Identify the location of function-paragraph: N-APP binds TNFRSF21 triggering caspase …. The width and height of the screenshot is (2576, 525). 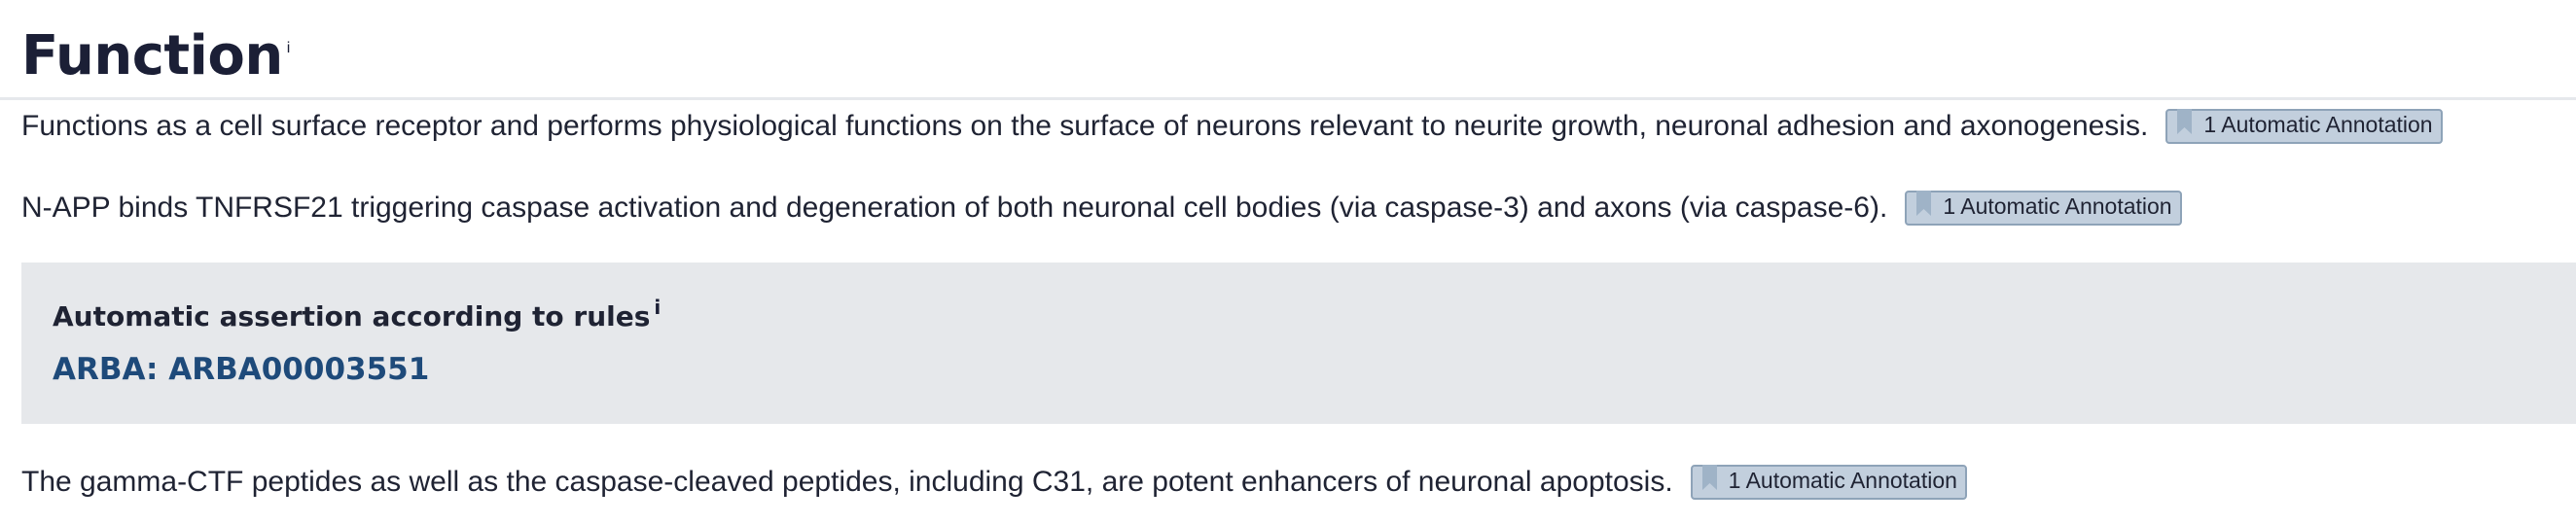
(1101, 208).